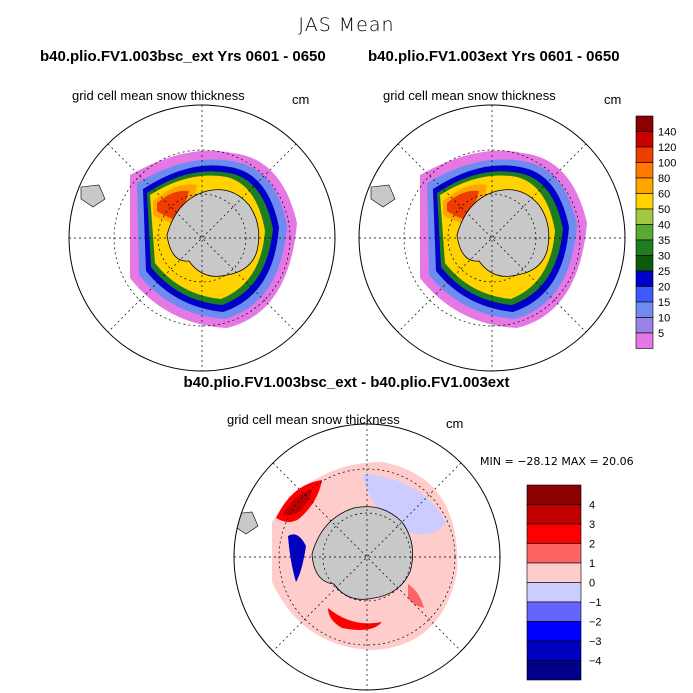  I want to click on colorbar-tick-label: 2, so click(592, 544).